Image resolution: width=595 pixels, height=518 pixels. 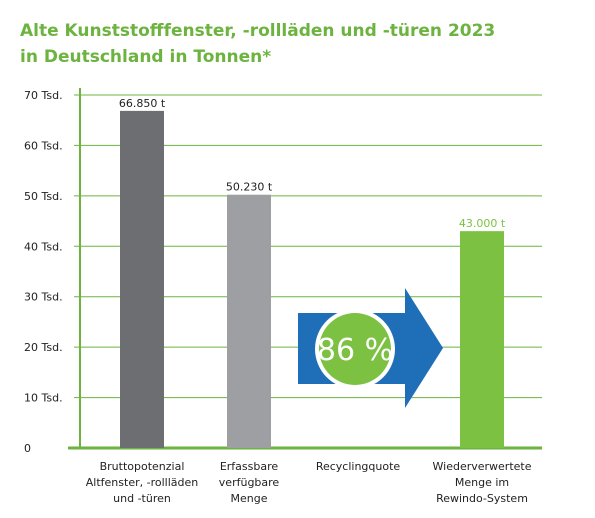 I want to click on x-tick-label: Rewindo-System, so click(x=482, y=498).